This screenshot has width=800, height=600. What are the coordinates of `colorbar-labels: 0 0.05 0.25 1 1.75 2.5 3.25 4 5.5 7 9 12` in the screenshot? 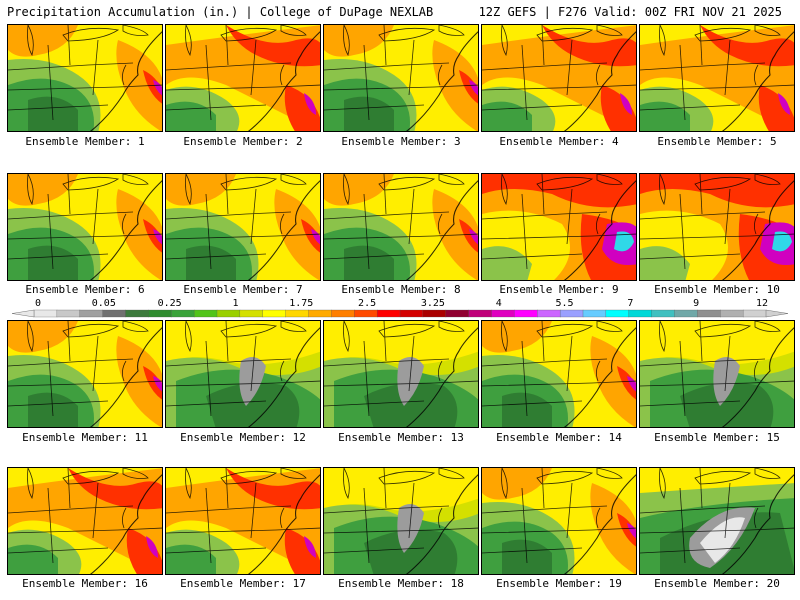 It's located at (405, 304).